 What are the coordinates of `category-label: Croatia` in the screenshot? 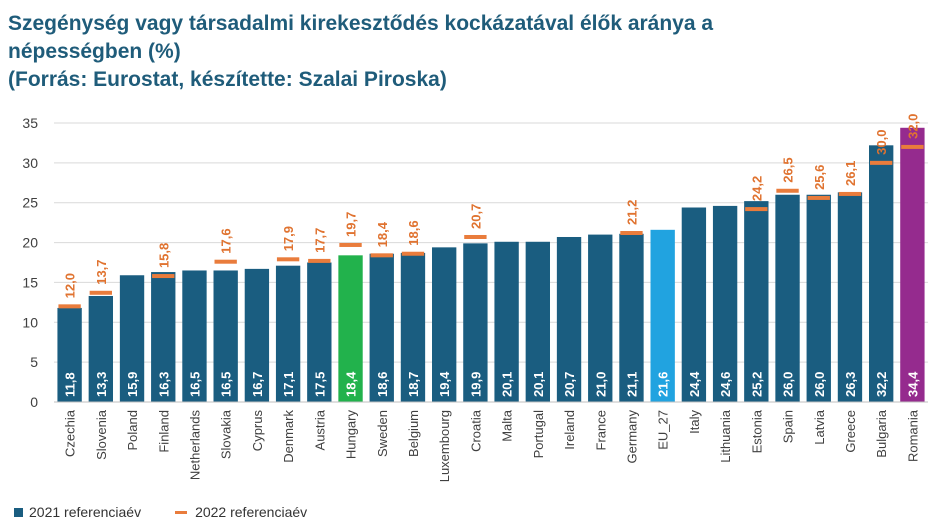 It's located at (475, 430).